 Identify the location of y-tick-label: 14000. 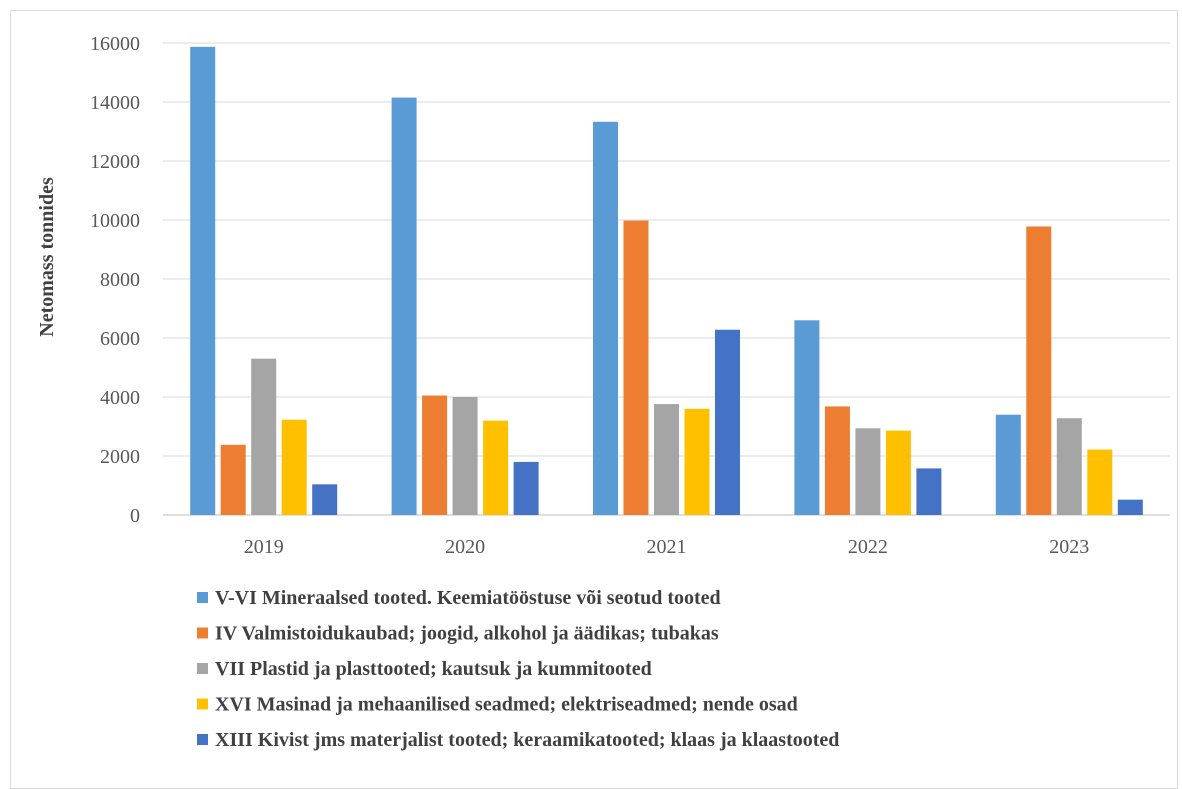
(115, 103).